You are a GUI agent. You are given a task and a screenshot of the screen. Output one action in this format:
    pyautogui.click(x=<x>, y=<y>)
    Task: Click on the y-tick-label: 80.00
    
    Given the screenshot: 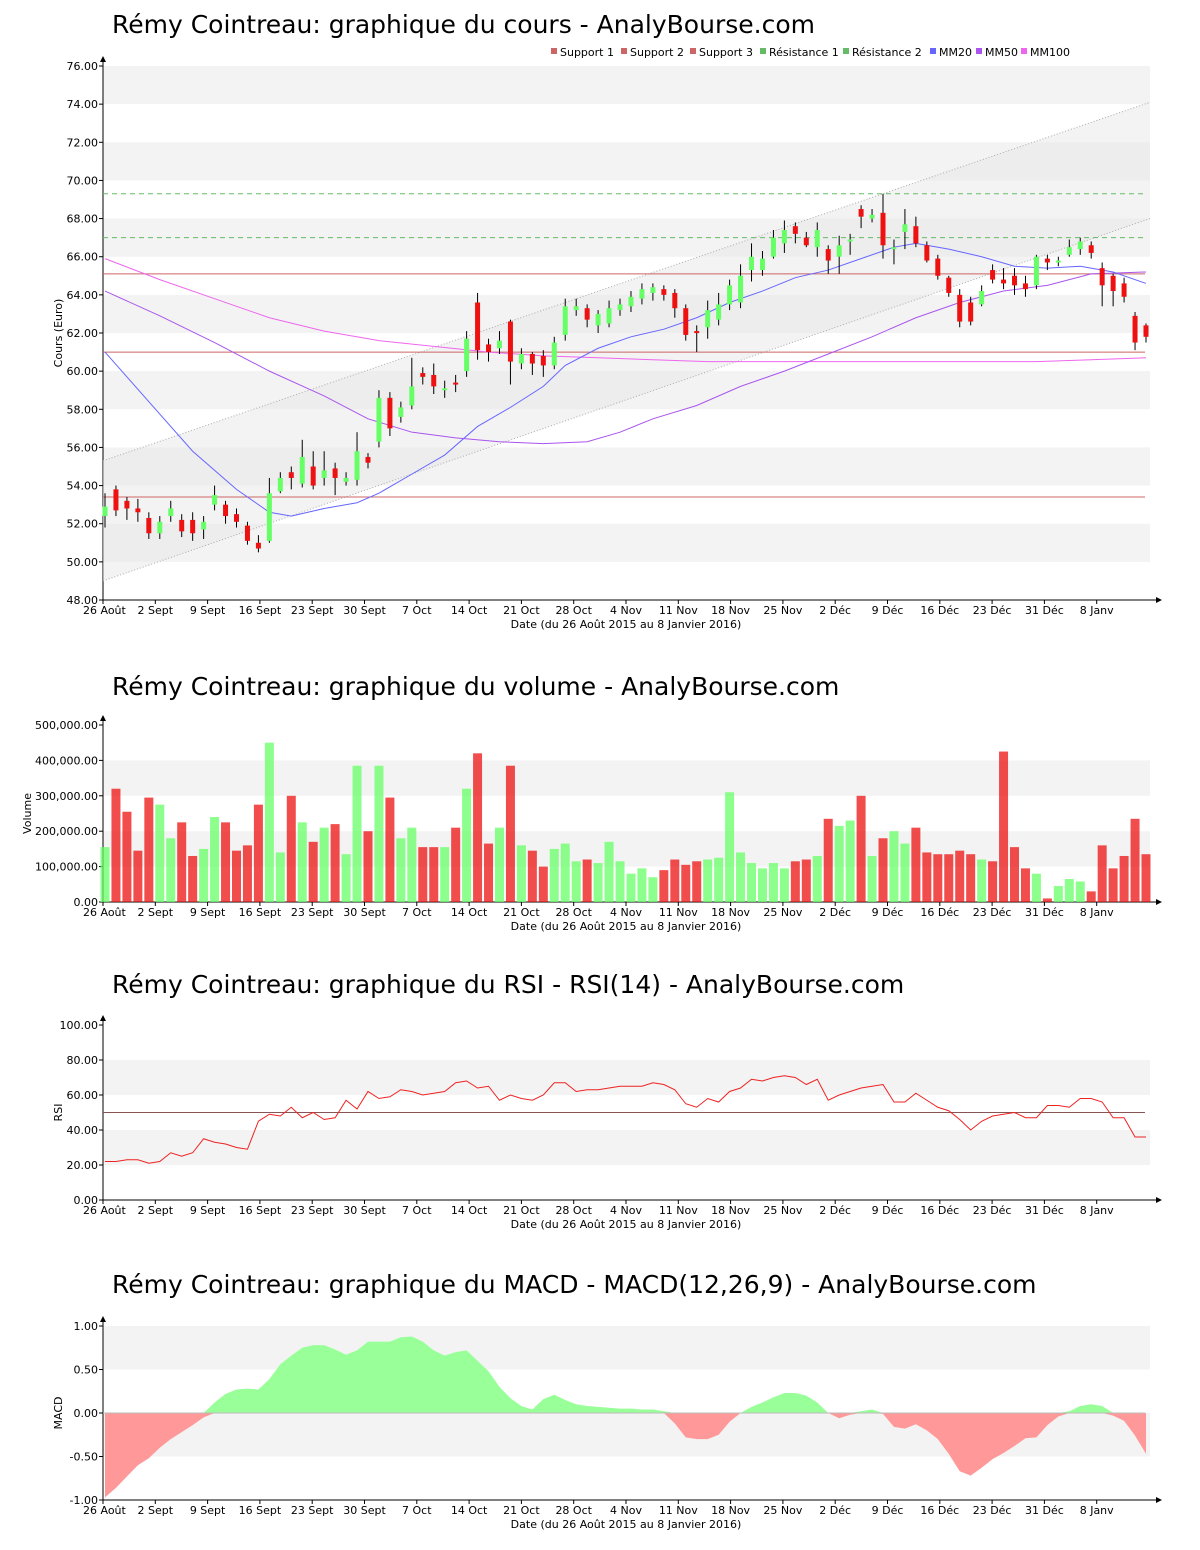 What is the action you would take?
    pyautogui.click(x=83, y=1060)
    